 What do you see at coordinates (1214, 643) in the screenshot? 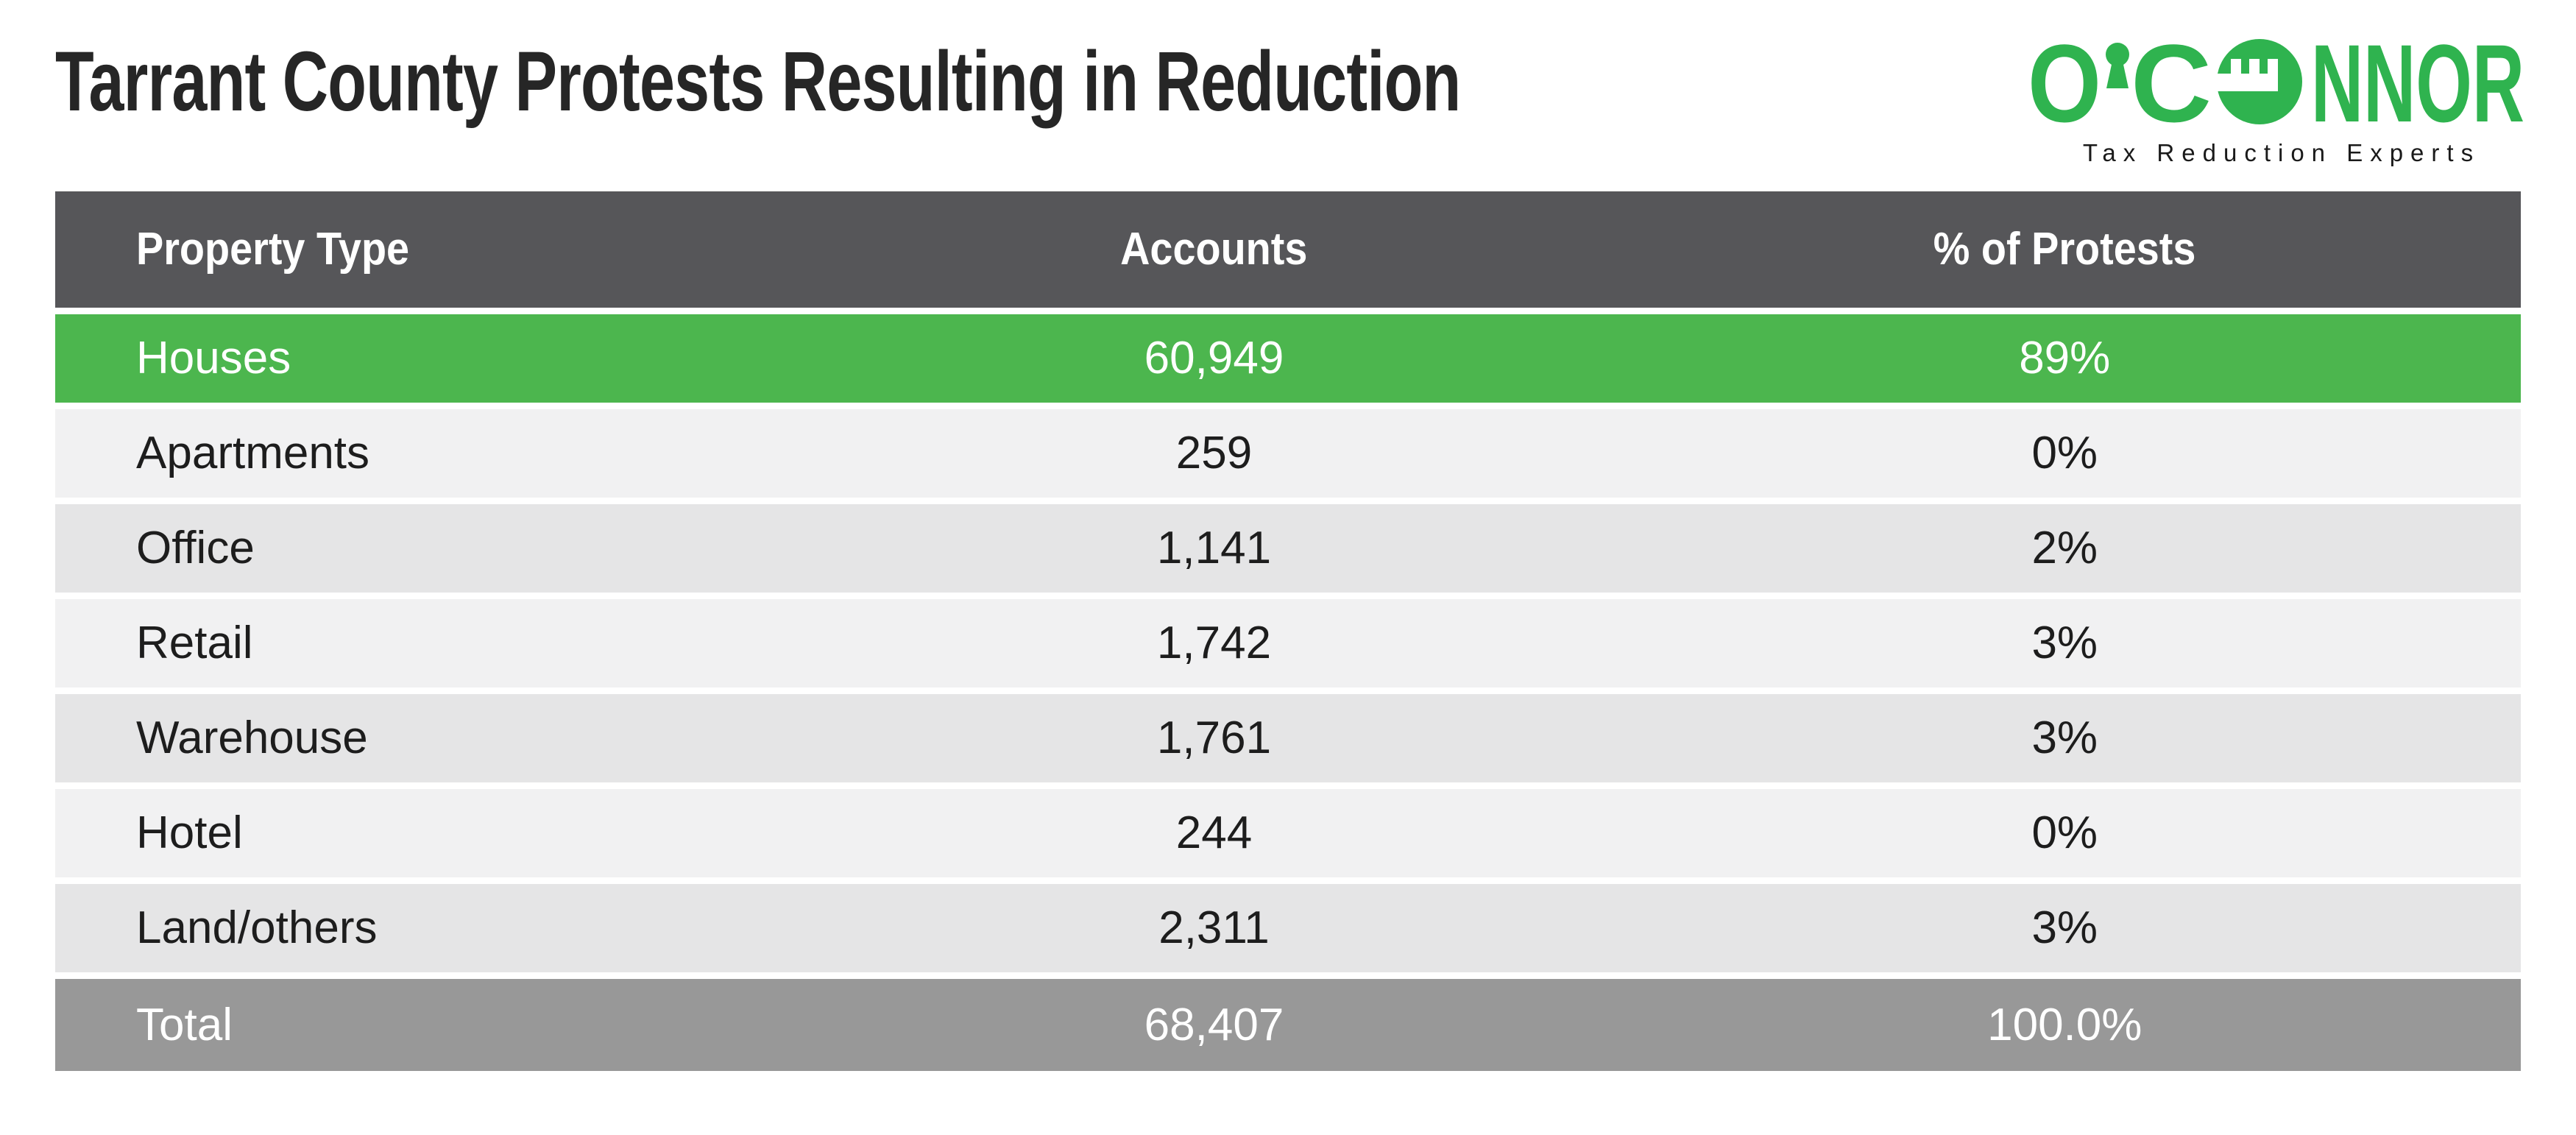
I see `accounts-cell: 1,742` at bounding box center [1214, 643].